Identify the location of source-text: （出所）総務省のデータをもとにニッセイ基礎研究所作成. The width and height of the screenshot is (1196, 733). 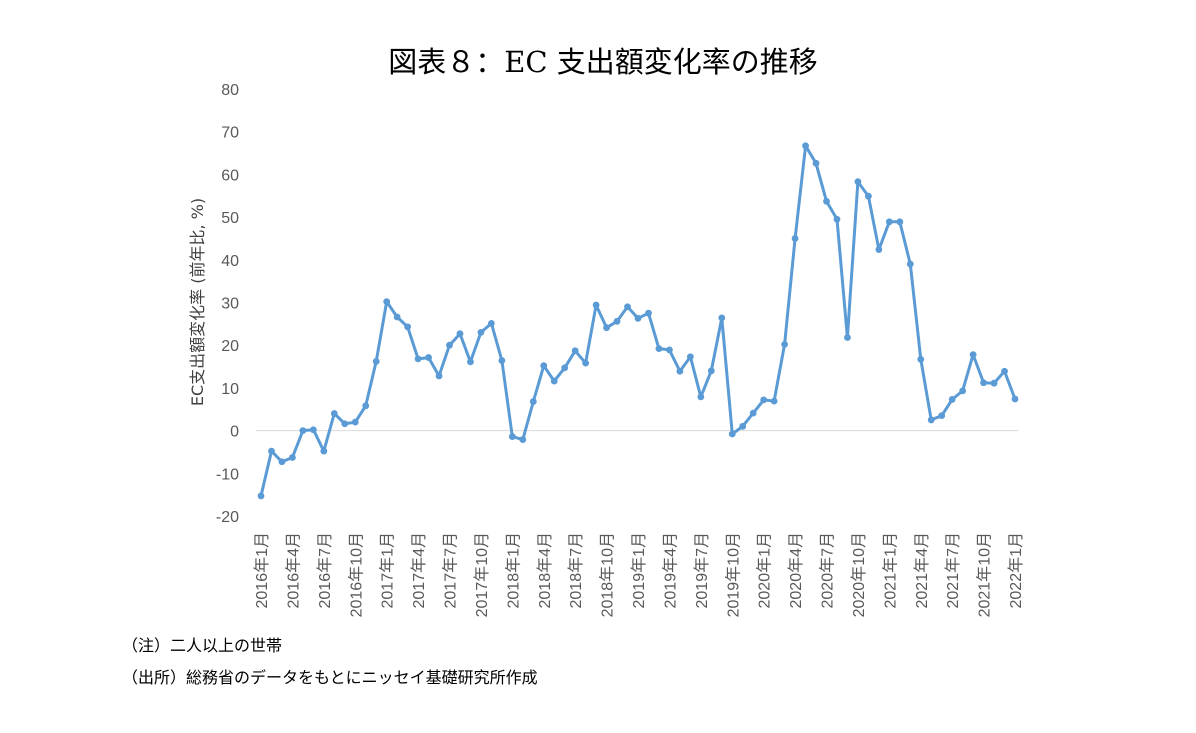
(330, 677).